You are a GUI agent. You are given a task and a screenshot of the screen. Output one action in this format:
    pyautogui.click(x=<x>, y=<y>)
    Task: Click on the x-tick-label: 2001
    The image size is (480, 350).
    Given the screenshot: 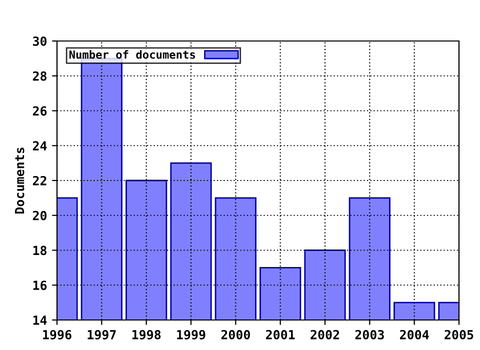 What is the action you would take?
    pyautogui.click(x=280, y=335)
    